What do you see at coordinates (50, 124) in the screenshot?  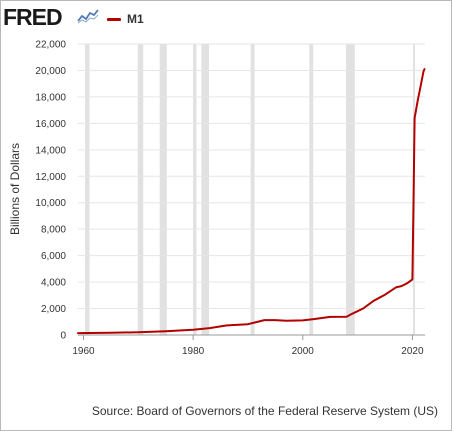 I see `y-tick-label: 16,000` at bounding box center [50, 124].